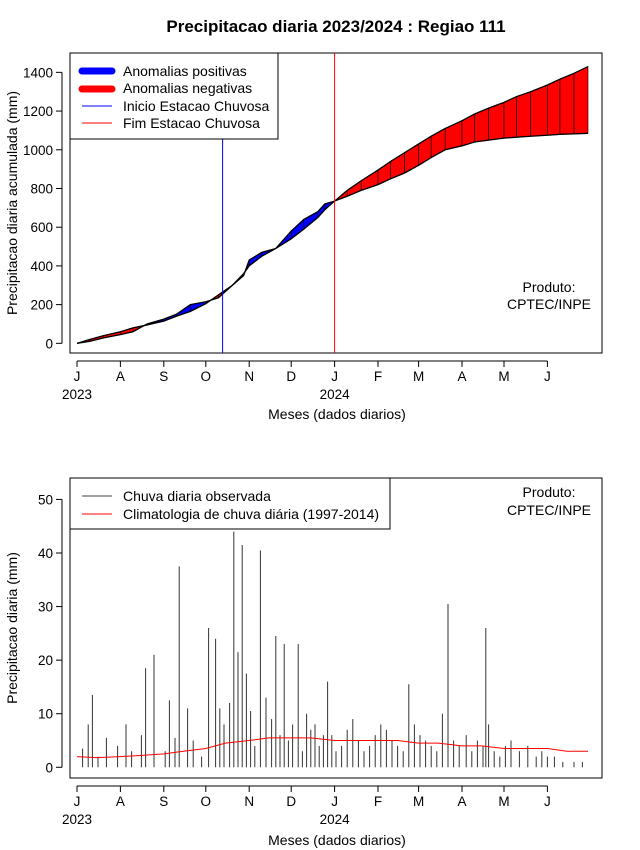  Describe the element at coordinates (12, 203) in the screenshot. I see `top-y-axis-label: Precipitacao diaria acumulada (mm)` at that location.